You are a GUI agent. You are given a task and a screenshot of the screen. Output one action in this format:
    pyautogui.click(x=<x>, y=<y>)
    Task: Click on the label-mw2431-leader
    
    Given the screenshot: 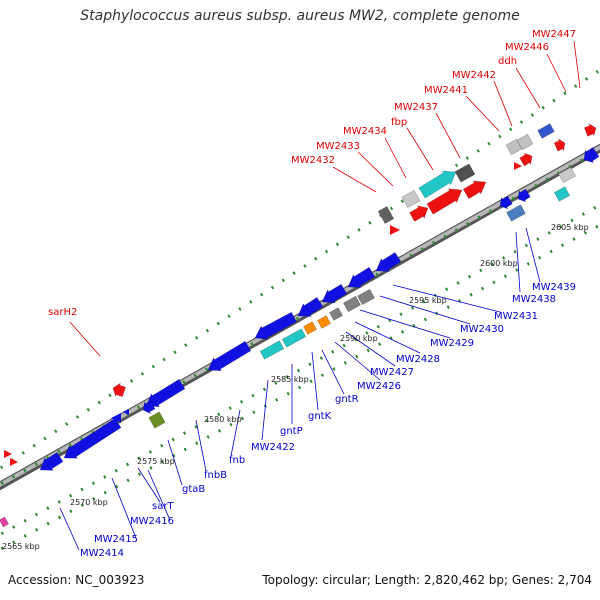 What is the action you would take?
    pyautogui.click(x=446, y=298)
    